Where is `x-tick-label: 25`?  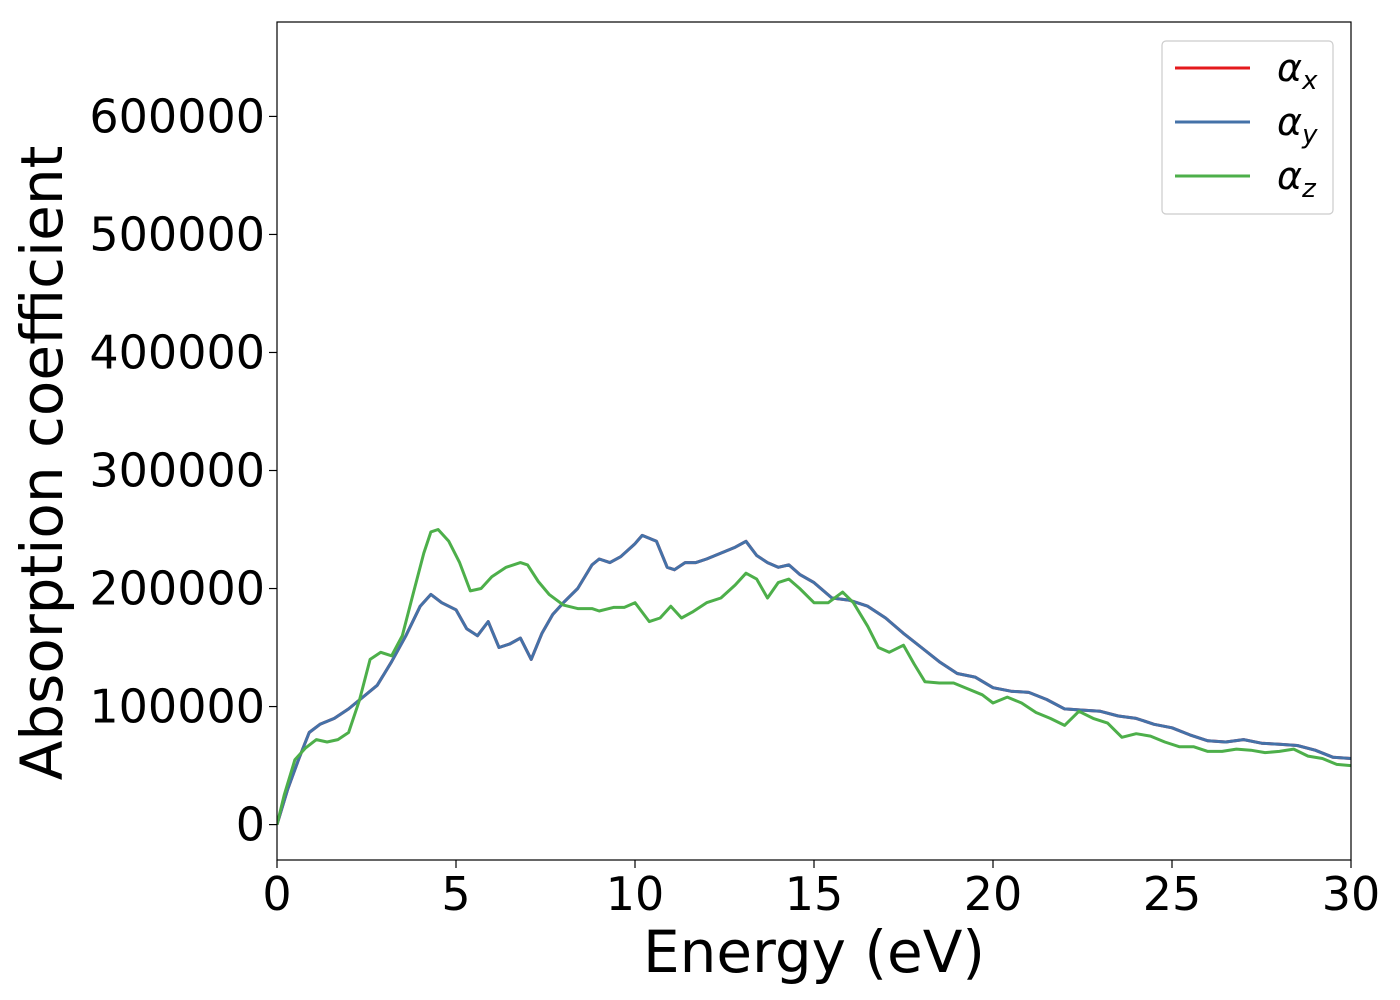 x-tick-label: 25 is located at coordinates (1172, 894).